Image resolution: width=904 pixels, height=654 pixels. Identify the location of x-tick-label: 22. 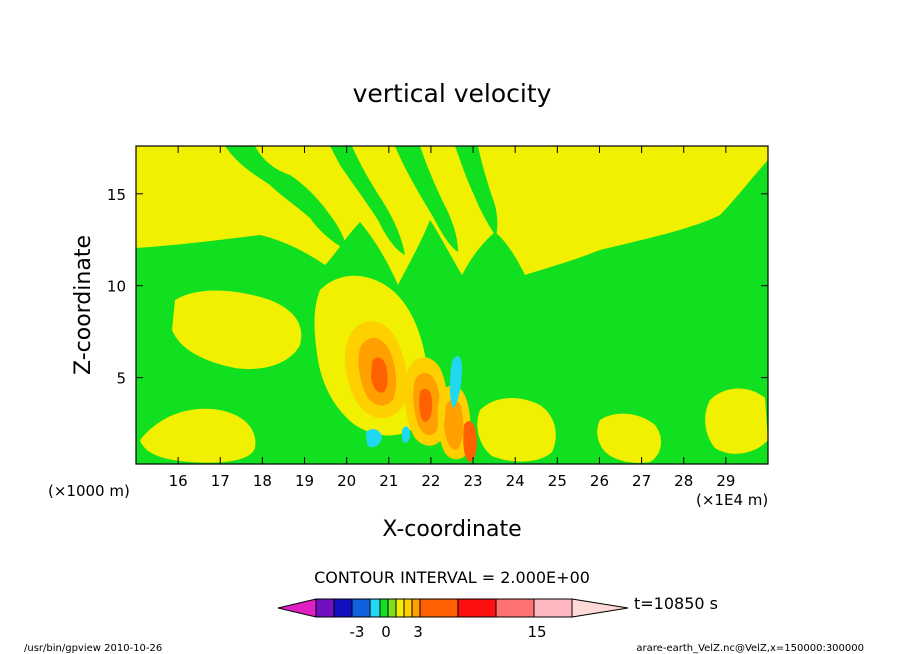
(430, 481).